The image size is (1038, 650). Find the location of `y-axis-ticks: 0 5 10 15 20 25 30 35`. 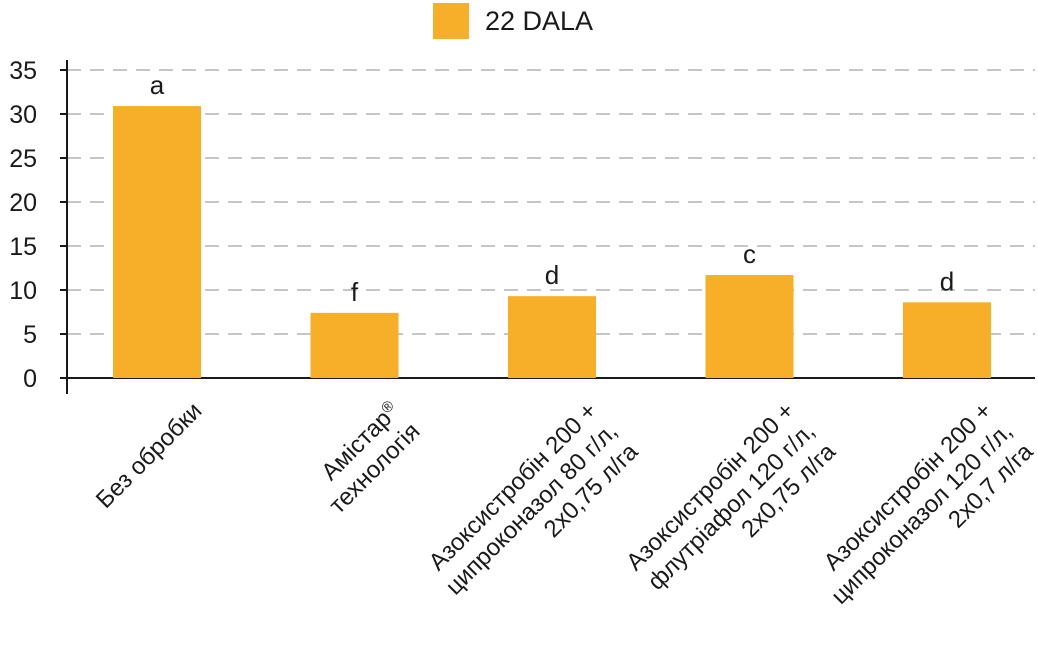

y-axis-ticks: 0 5 10 15 20 25 30 35 is located at coordinates (23, 225).